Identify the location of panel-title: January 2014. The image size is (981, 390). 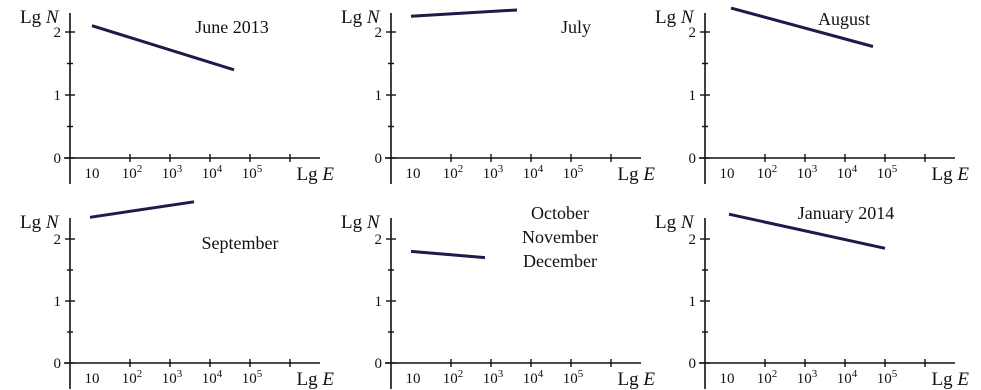
(846, 213).